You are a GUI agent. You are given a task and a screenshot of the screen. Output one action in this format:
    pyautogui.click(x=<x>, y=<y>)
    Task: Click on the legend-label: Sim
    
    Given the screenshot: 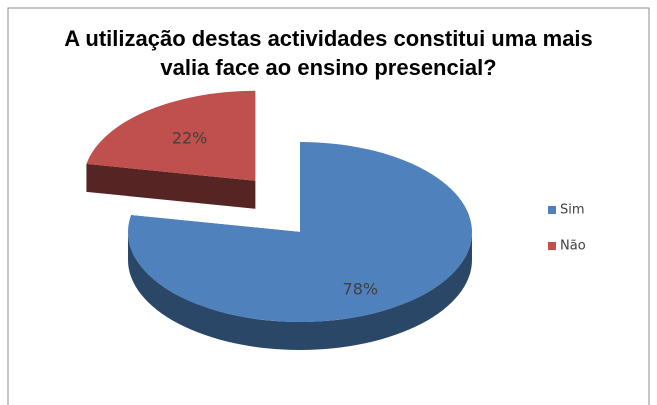 What is the action you would take?
    pyautogui.click(x=572, y=210)
    